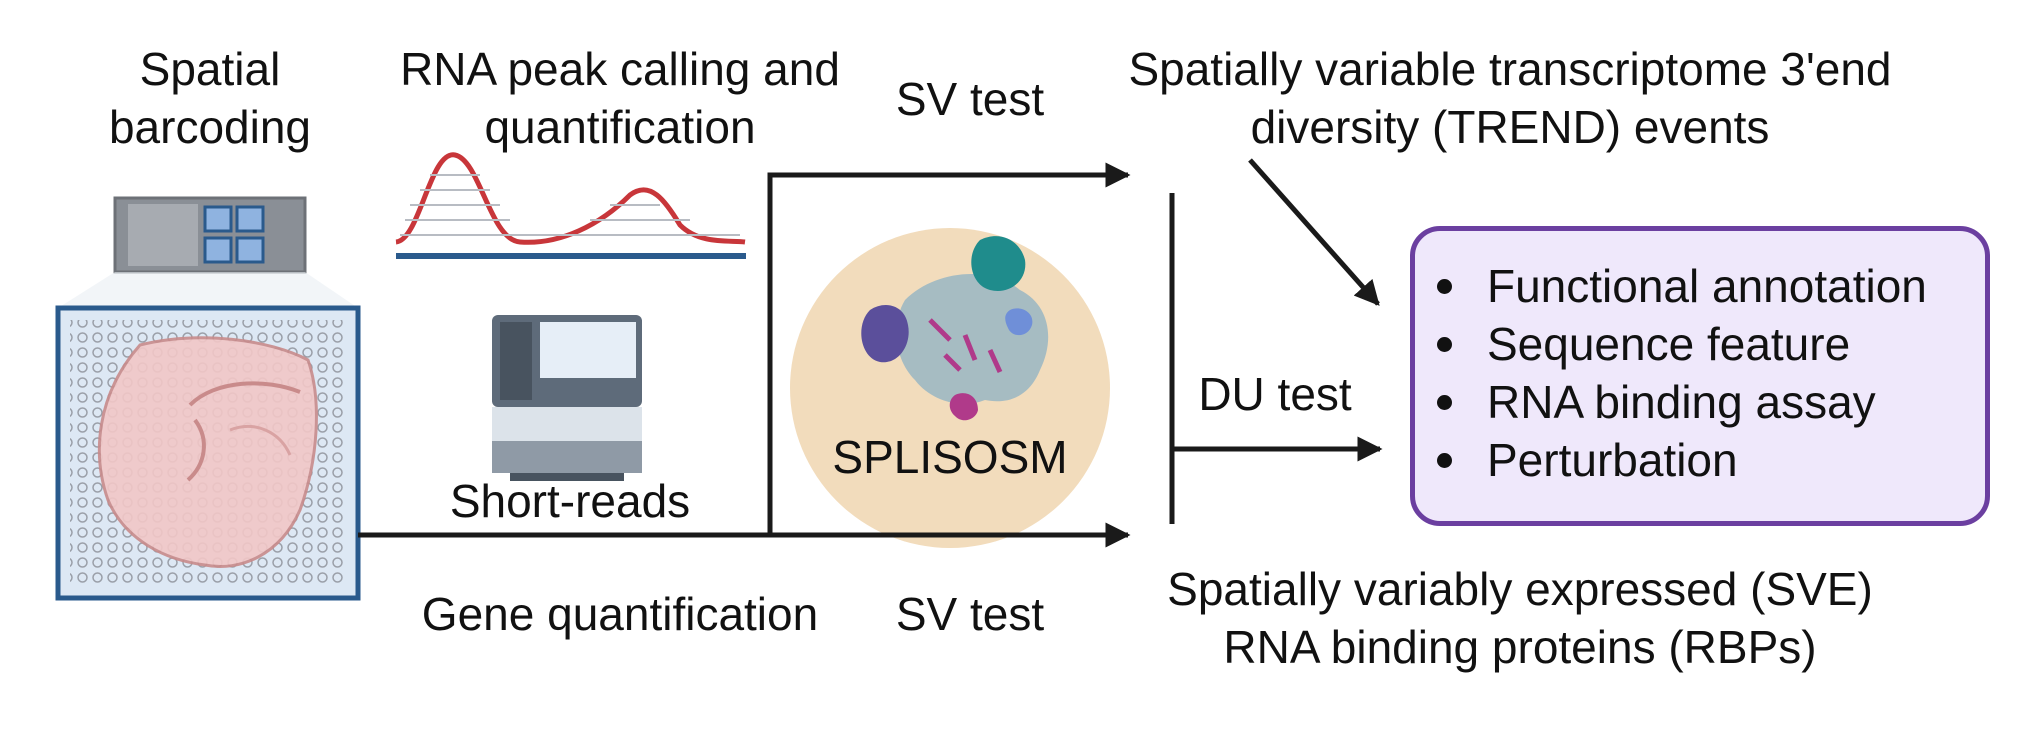 The image size is (2025, 750). I want to click on list-item: RNA binding assay, so click(1711, 402).